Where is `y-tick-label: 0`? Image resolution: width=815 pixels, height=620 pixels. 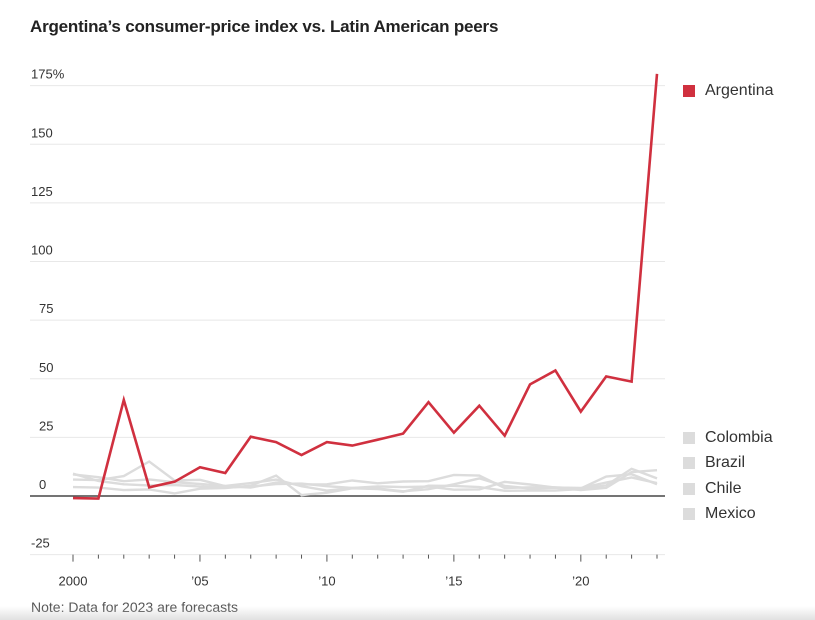 y-tick-label: 0 is located at coordinates (42, 484).